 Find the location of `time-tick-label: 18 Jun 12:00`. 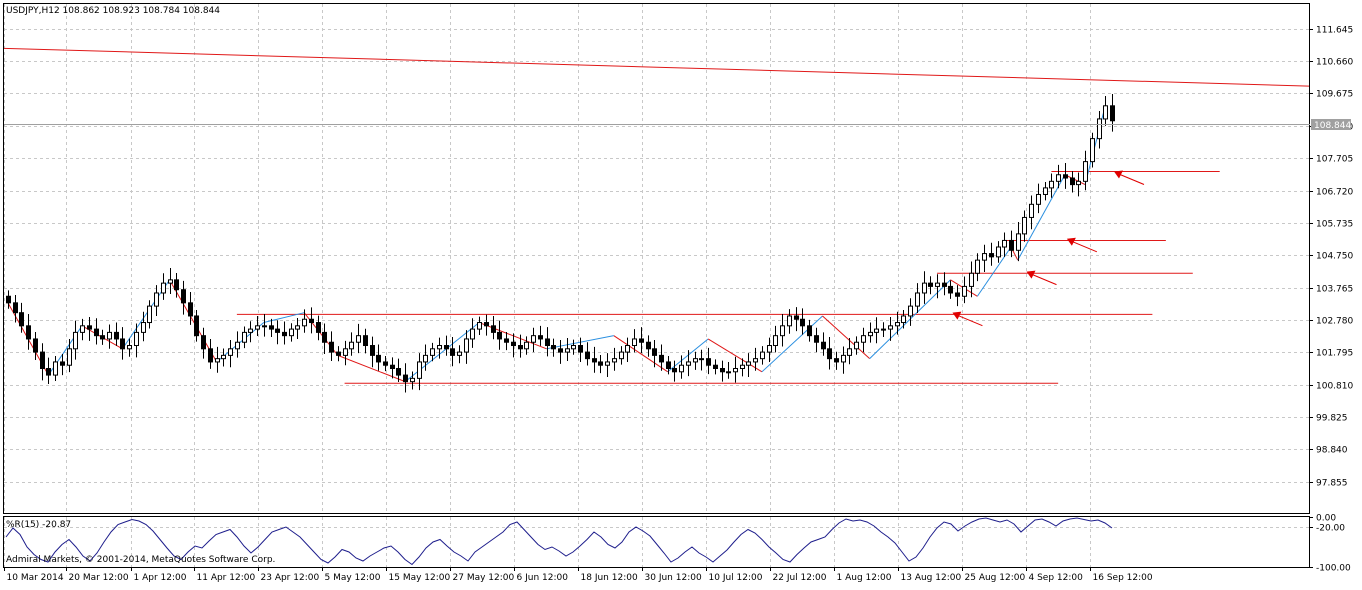

time-tick-label: 18 Jun 12:00 is located at coordinates (609, 578).